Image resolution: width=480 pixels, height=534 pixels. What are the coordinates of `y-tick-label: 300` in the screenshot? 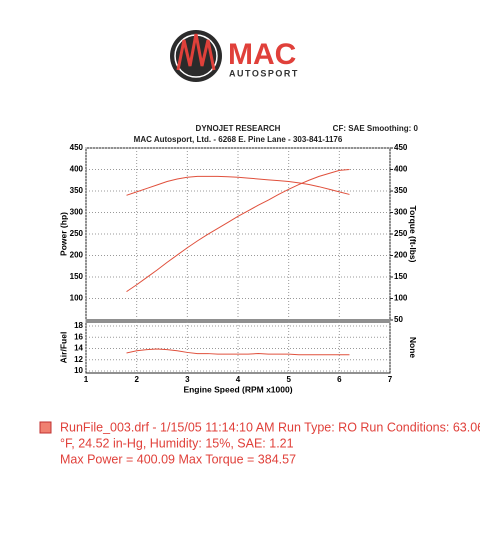 It's located at (77, 212).